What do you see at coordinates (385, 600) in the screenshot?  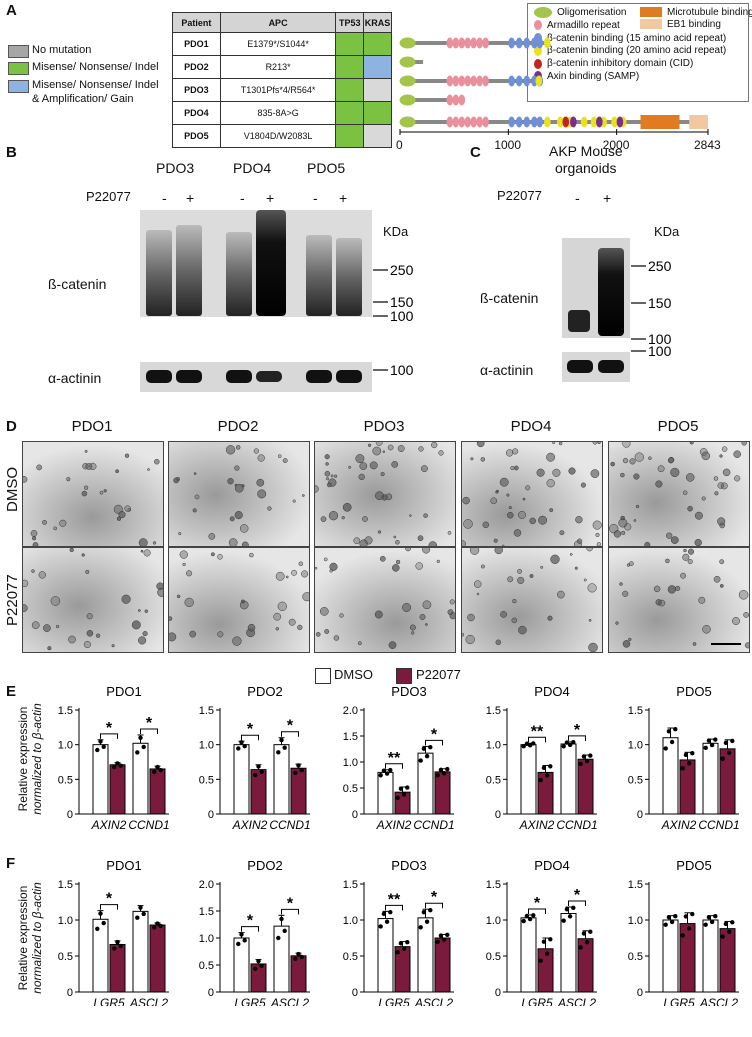 I see `micrograph-tile` at bounding box center [385, 600].